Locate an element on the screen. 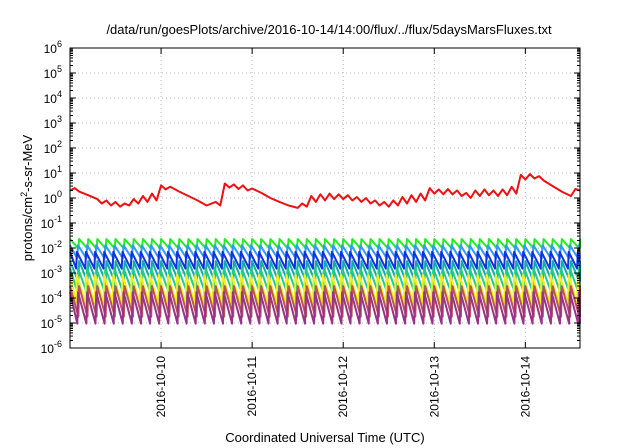 This screenshot has height=448, width=640. y-tick-label: 10⁻² is located at coordinates (51, 247).